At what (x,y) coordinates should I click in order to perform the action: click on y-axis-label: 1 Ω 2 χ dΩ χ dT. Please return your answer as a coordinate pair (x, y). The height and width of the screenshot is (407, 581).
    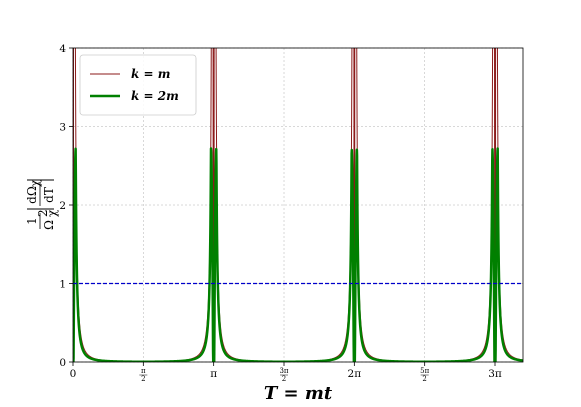
    Looking at the image, I should click on (42, 204).